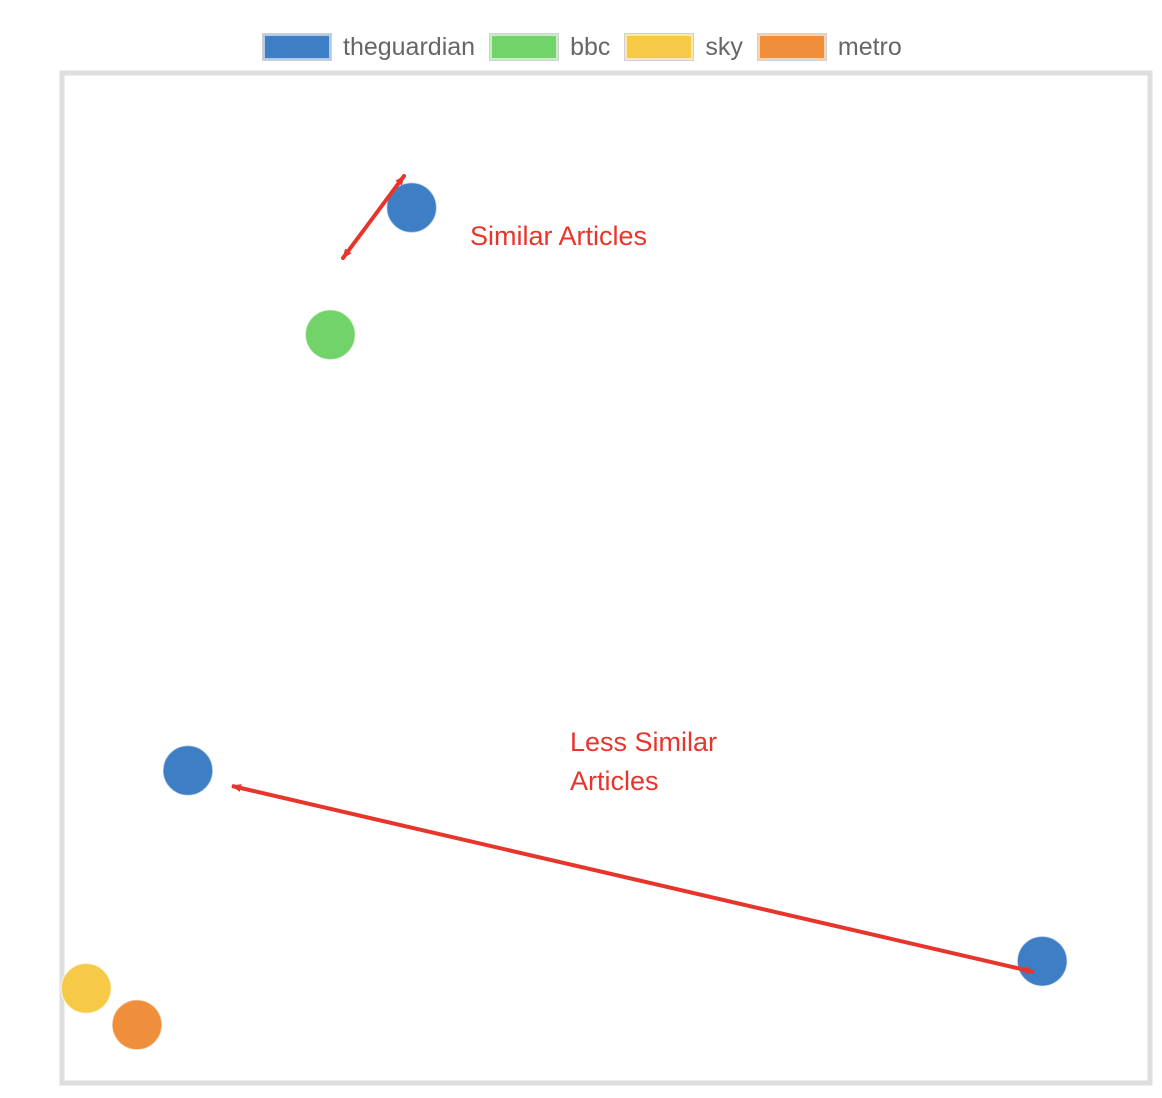  I want to click on legend-label-metro: metro, so click(869, 47).